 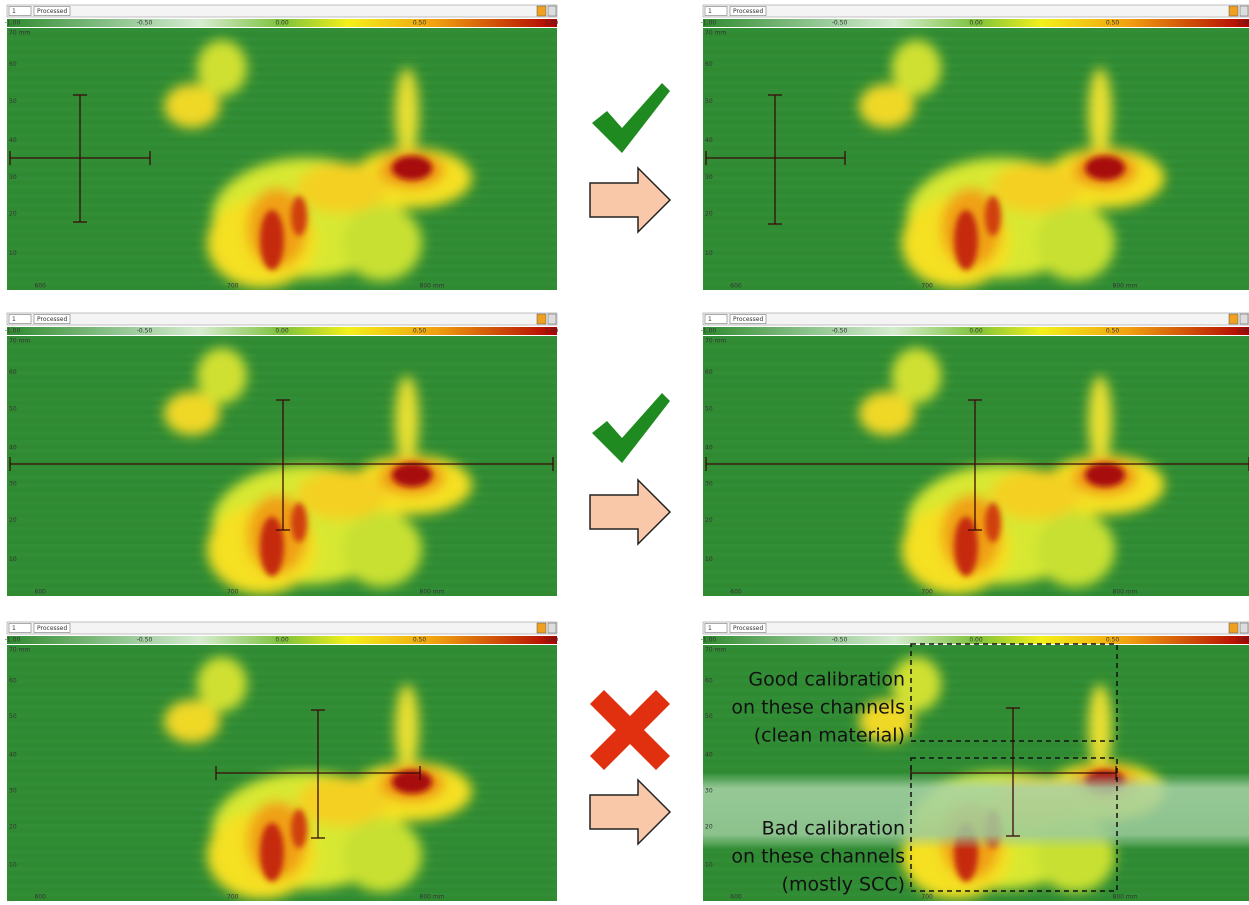 I want to click on colorbar-label: 1.00, so click(x=552, y=331).